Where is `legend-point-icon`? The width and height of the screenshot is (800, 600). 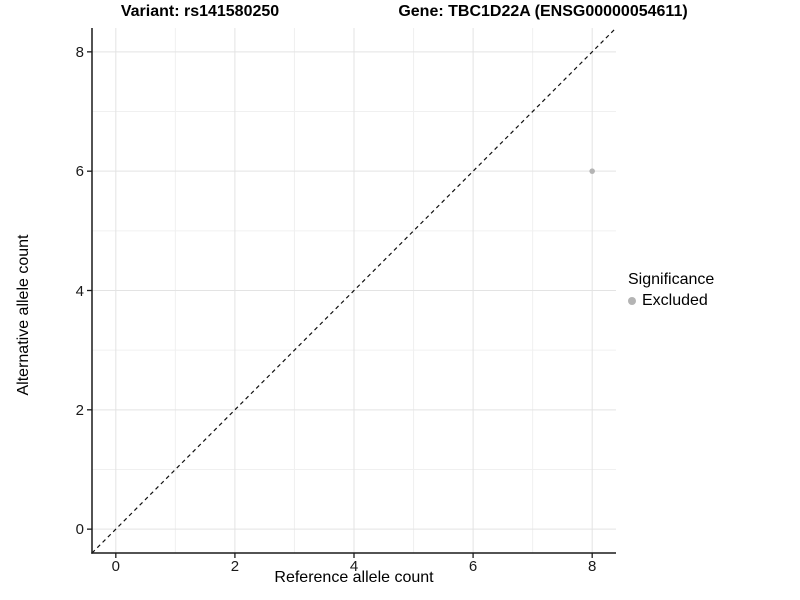
legend-point-icon is located at coordinates (632, 301).